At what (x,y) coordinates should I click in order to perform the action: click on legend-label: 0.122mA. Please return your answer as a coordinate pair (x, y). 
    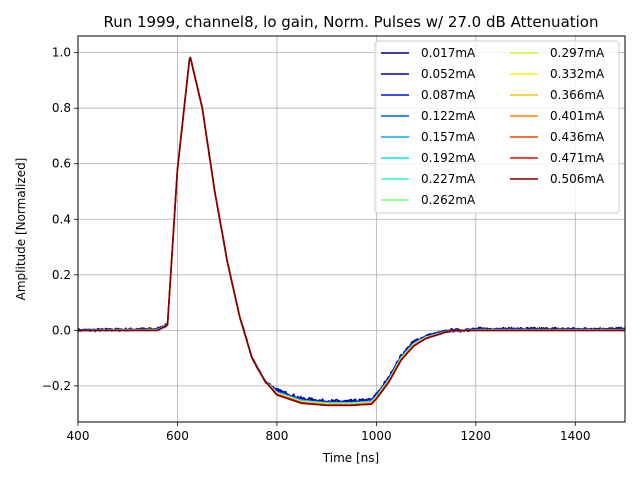
    Looking at the image, I should click on (448, 116).